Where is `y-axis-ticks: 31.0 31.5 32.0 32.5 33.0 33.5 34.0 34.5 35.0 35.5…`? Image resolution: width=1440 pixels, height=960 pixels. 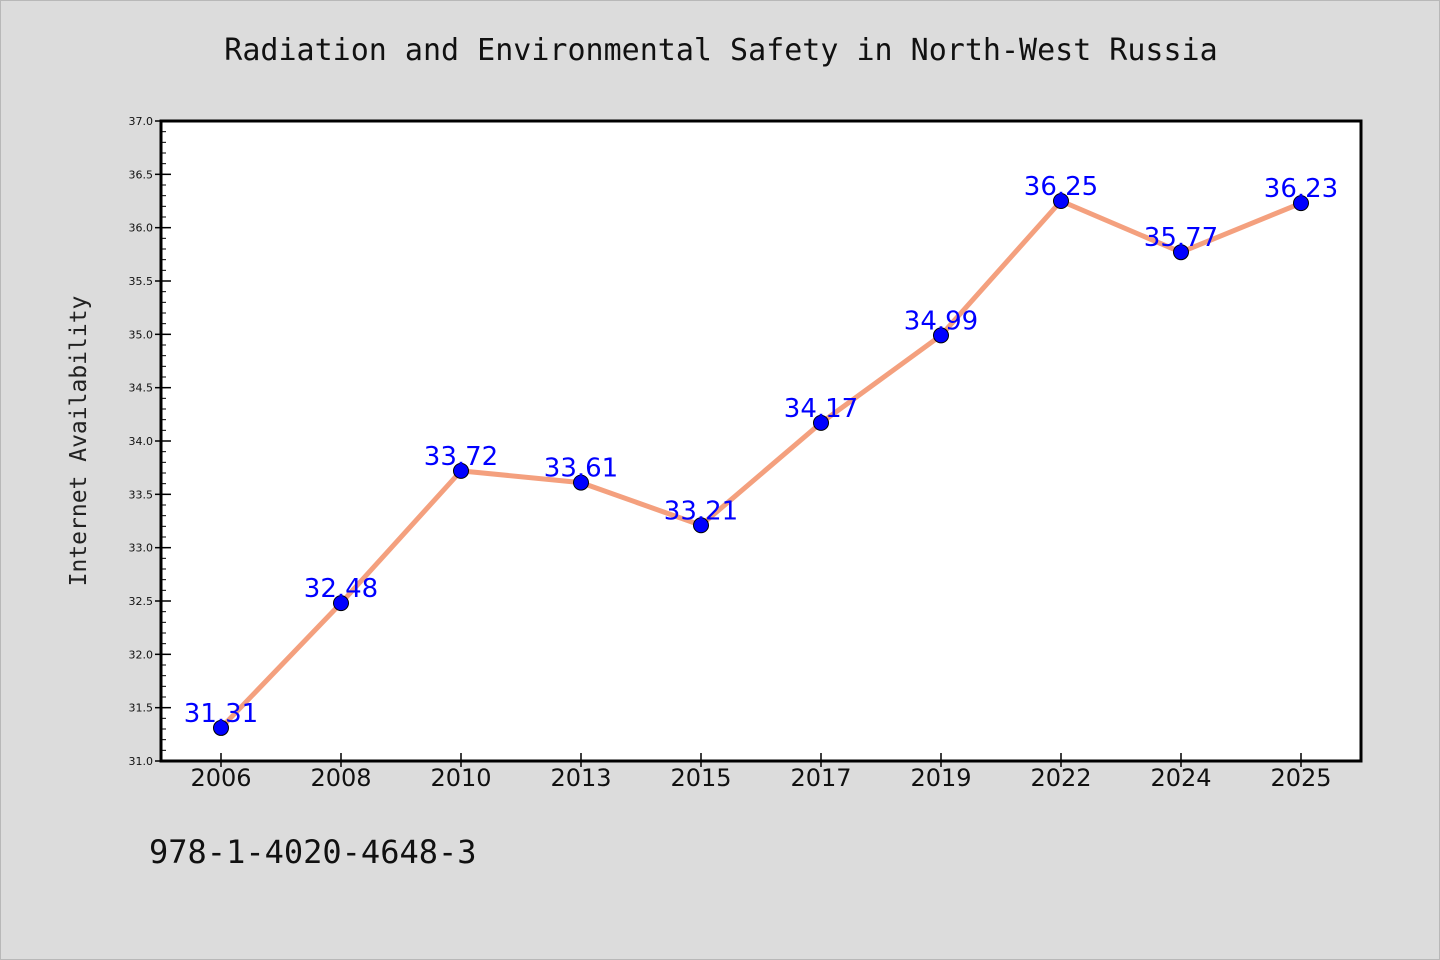
y-axis-ticks: 31.0 31.5 32.0 32.5 33.0 33.5 34.0 34.5 35.0 35.5… is located at coordinates (150, 441).